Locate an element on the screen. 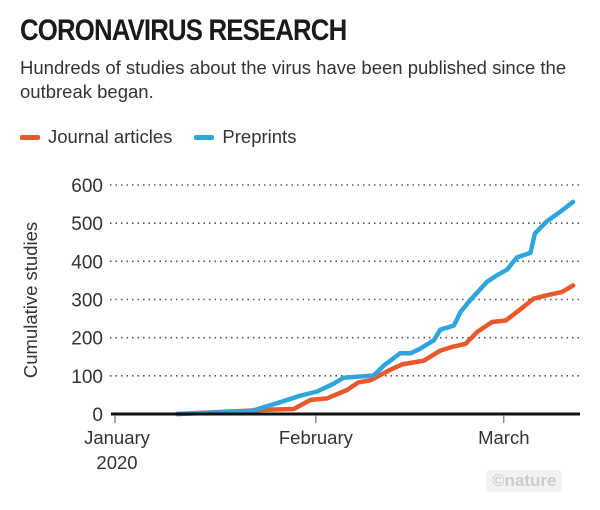  legend-swatch-journal is located at coordinates (30, 137).